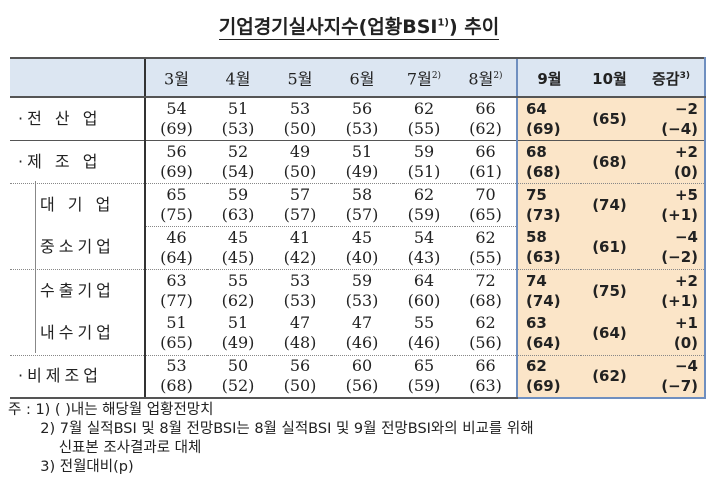 Image resolution: width=718 pixels, height=487 pixels. Describe the element at coordinates (71, 467) in the screenshot. I see `footnote: 3) 전월대비(p)` at that location.